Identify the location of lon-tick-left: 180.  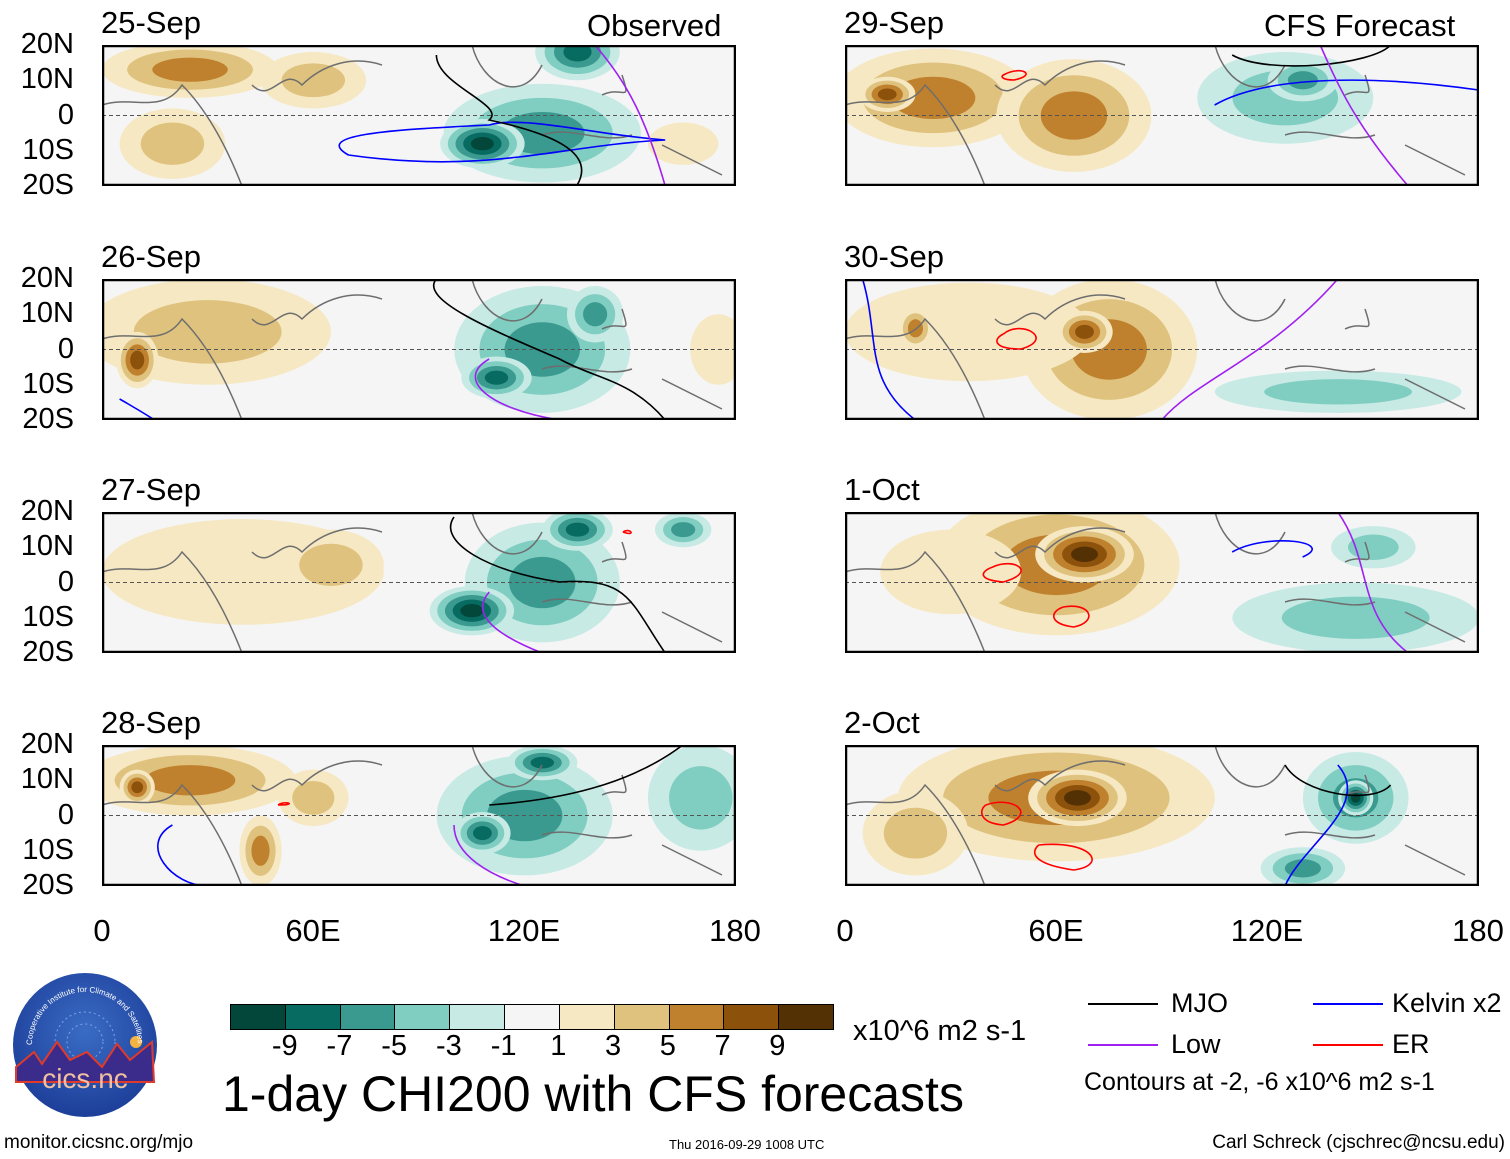
(735, 930).